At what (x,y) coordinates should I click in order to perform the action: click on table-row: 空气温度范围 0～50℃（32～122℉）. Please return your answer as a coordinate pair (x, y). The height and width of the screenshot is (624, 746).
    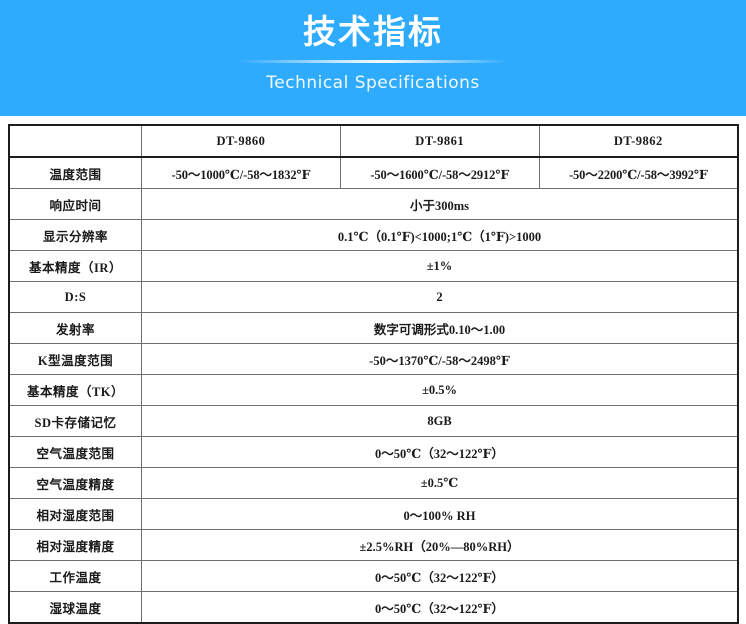
    Looking at the image, I should click on (373, 452).